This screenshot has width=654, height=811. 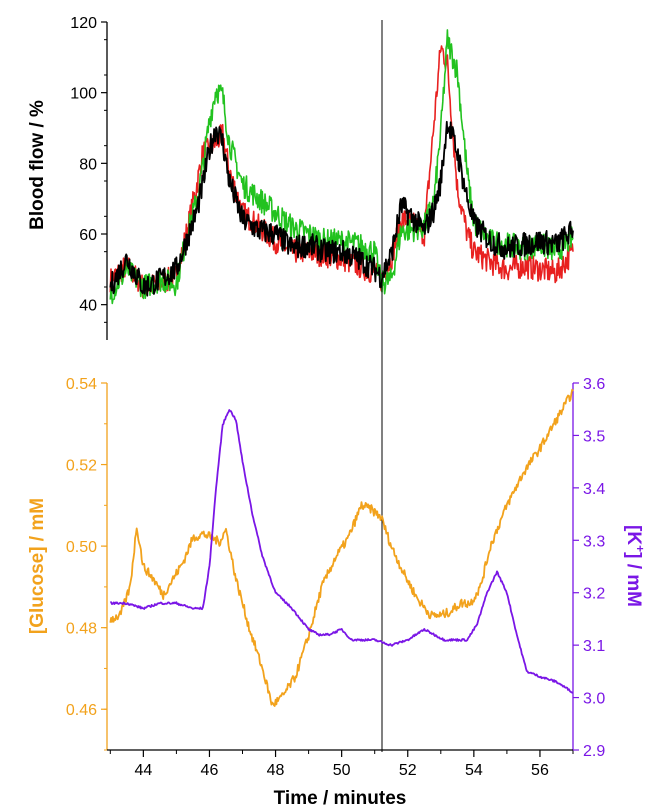 I want to click on blood-flow-y-ticks: 40 60 80 100 120, so click(x=88, y=168).